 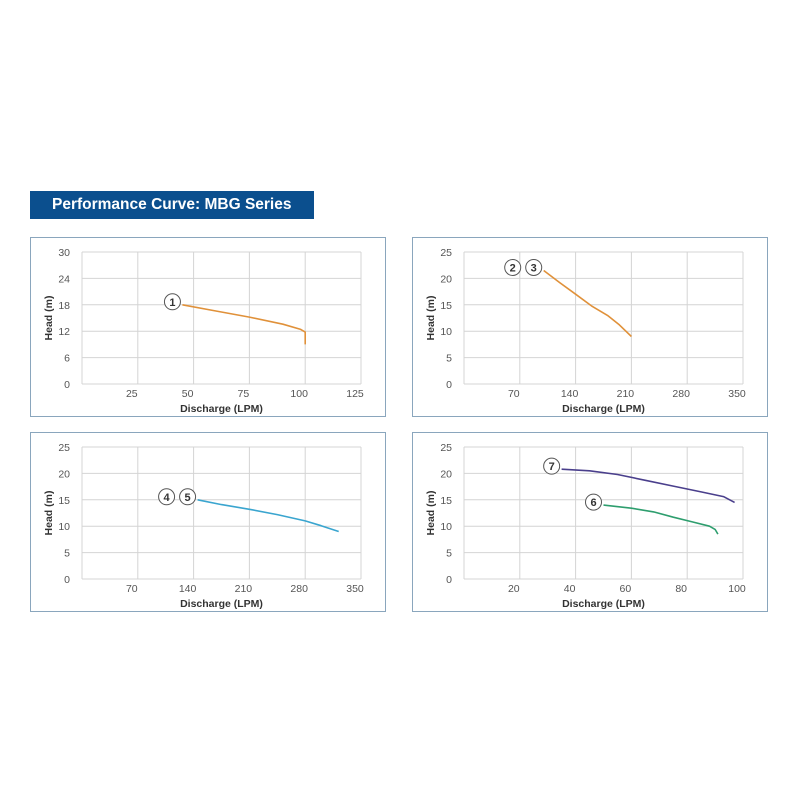 I want to click on x-tick-label: 60, so click(x=626, y=589).